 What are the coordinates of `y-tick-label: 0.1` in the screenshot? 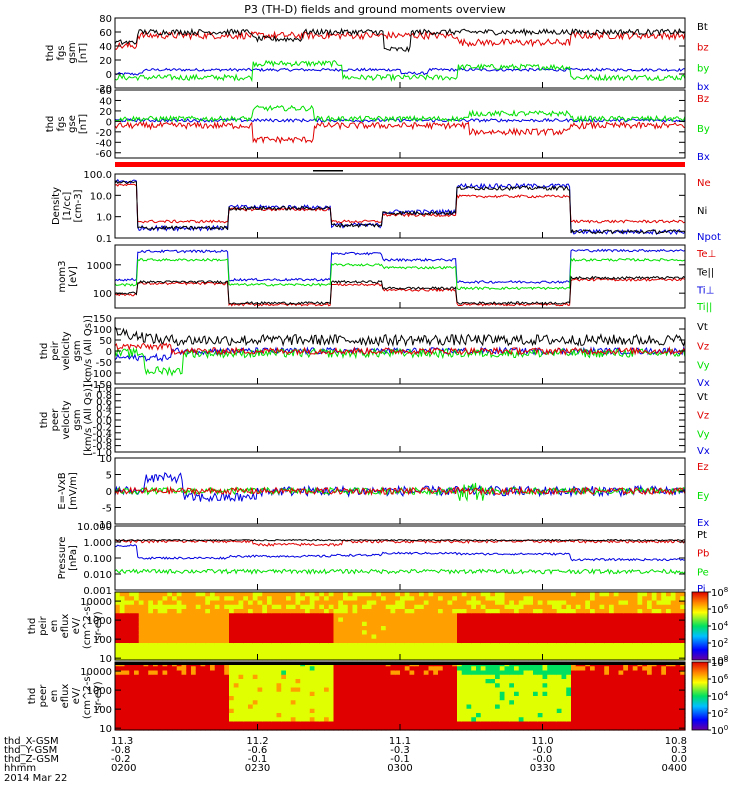 It's located at (104, 239).